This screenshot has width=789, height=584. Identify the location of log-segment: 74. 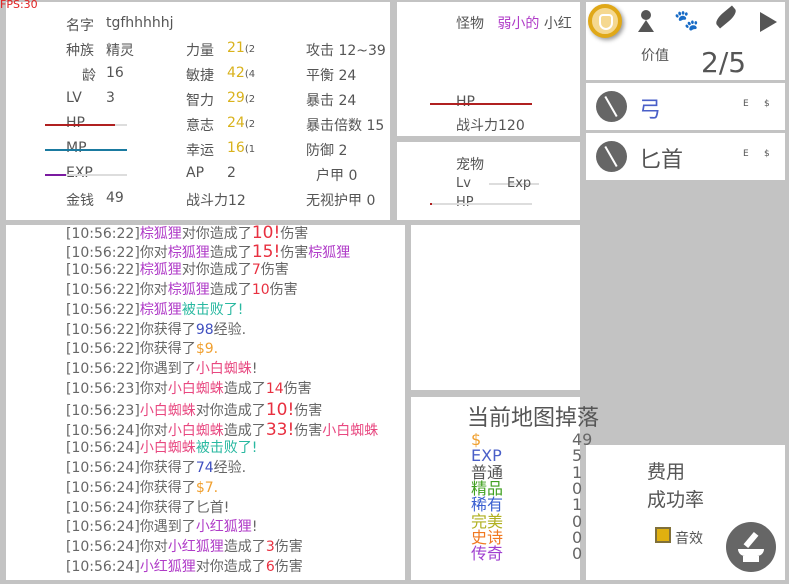
(204, 468).